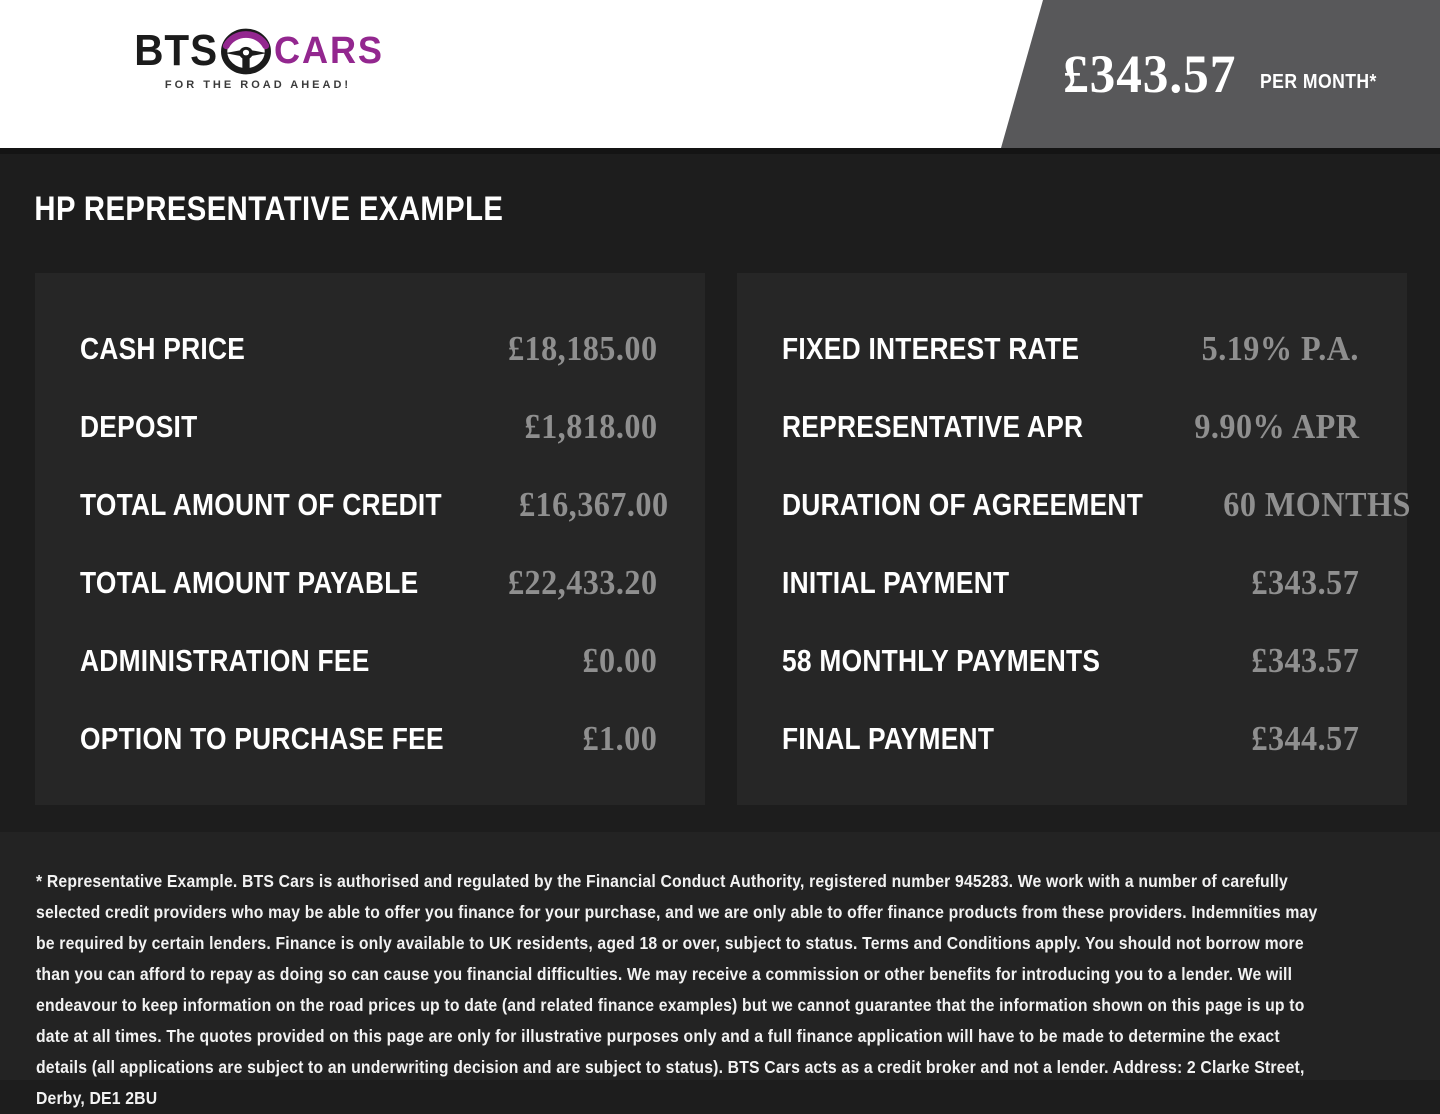  What do you see at coordinates (1276, 426) in the screenshot?
I see `finance-value: 9.90% APR` at bounding box center [1276, 426].